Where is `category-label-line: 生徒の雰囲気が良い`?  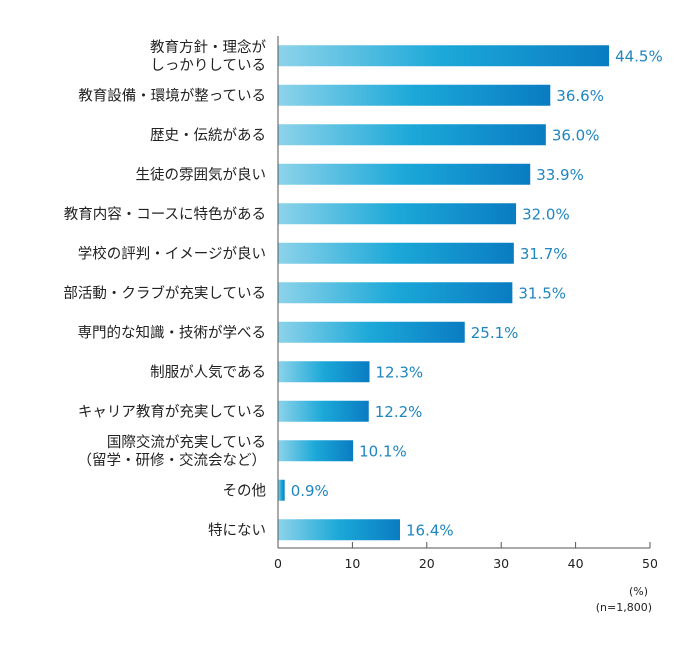
category-label-line: 生徒の雰囲気が良い is located at coordinates (201, 174).